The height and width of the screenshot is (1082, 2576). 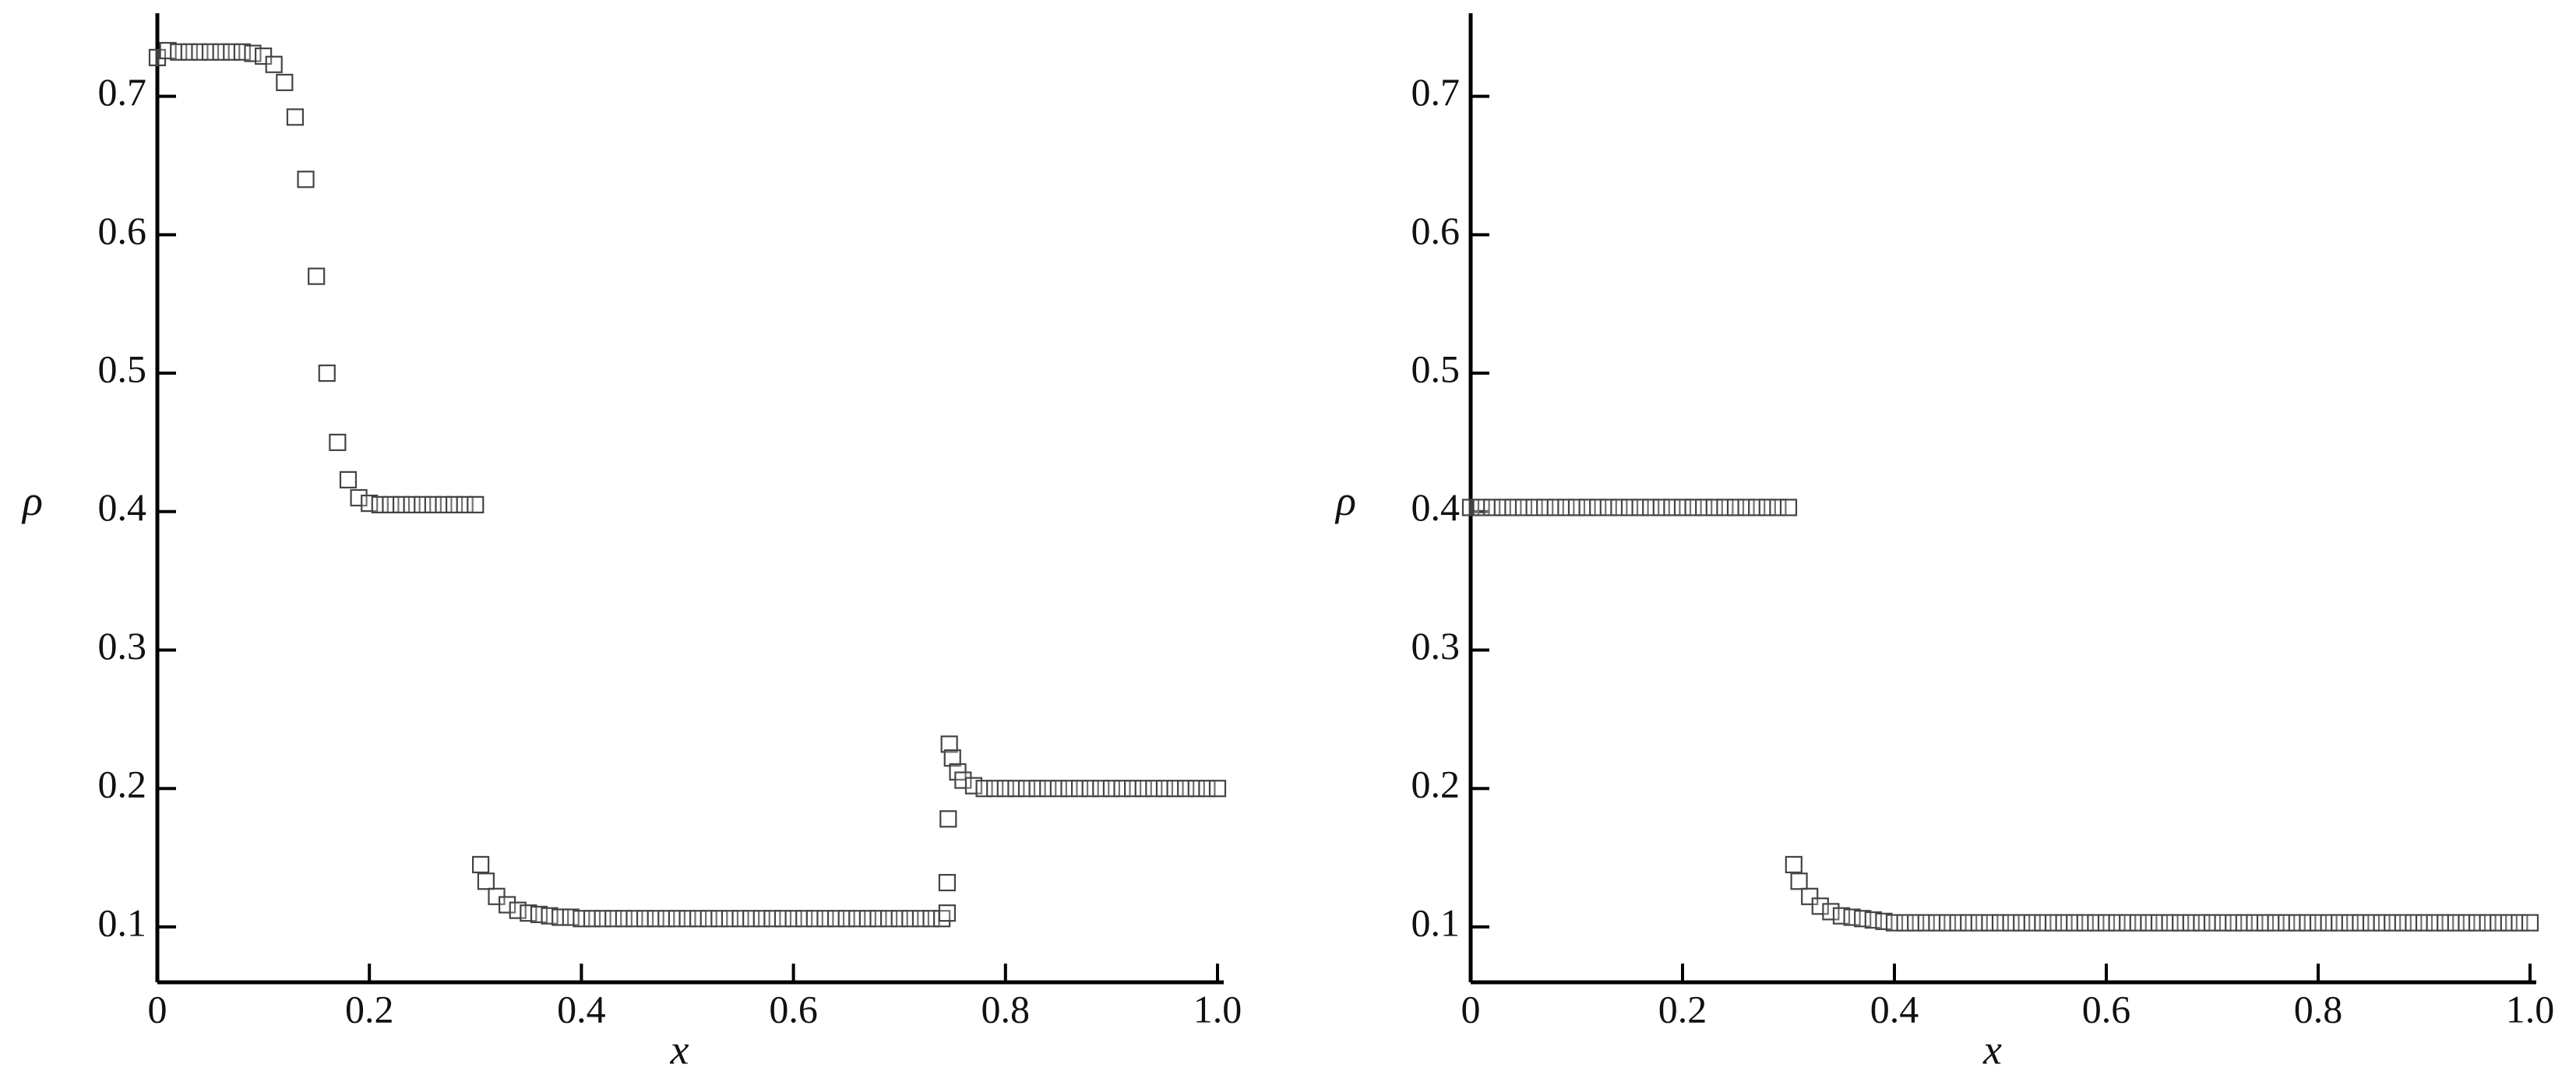 What do you see at coordinates (122, 922) in the screenshot?
I see `y-tick-label: 0.1` at bounding box center [122, 922].